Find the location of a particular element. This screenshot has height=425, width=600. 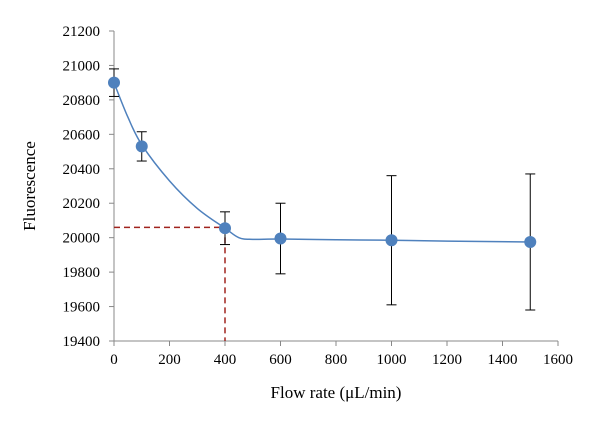

x-ticks: 0 200 400 600 800 1000 1200 1400 1600 is located at coordinates (341, 354).